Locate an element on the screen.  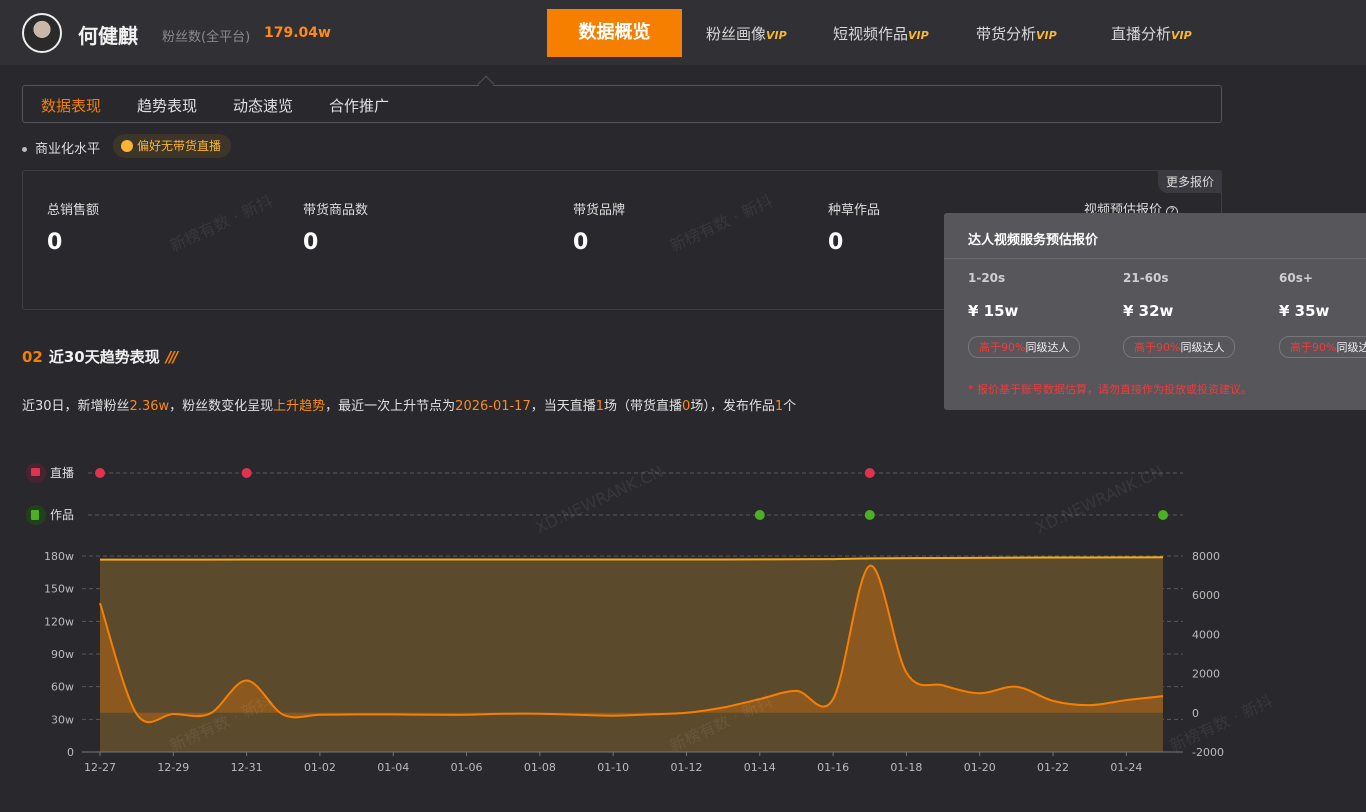
fans-total-line is located at coordinates (632, 558).